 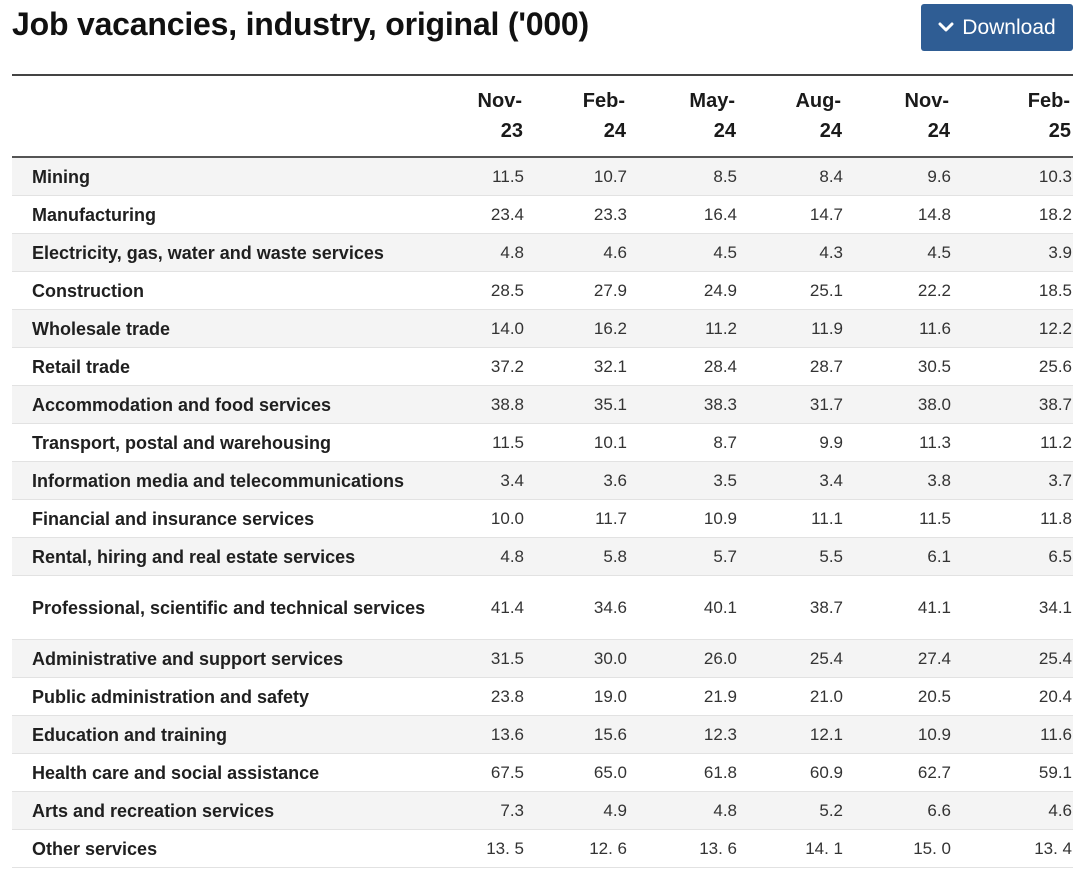 What do you see at coordinates (610, 734) in the screenshot?
I see `table-cell: 15.6` at bounding box center [610, 734].